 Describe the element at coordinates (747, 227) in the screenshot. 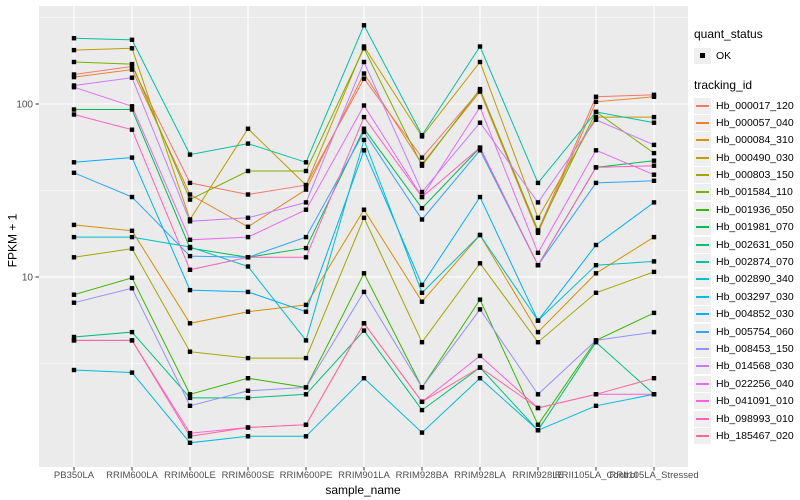

I see `legend-item: Hb_001981_070` at that location.